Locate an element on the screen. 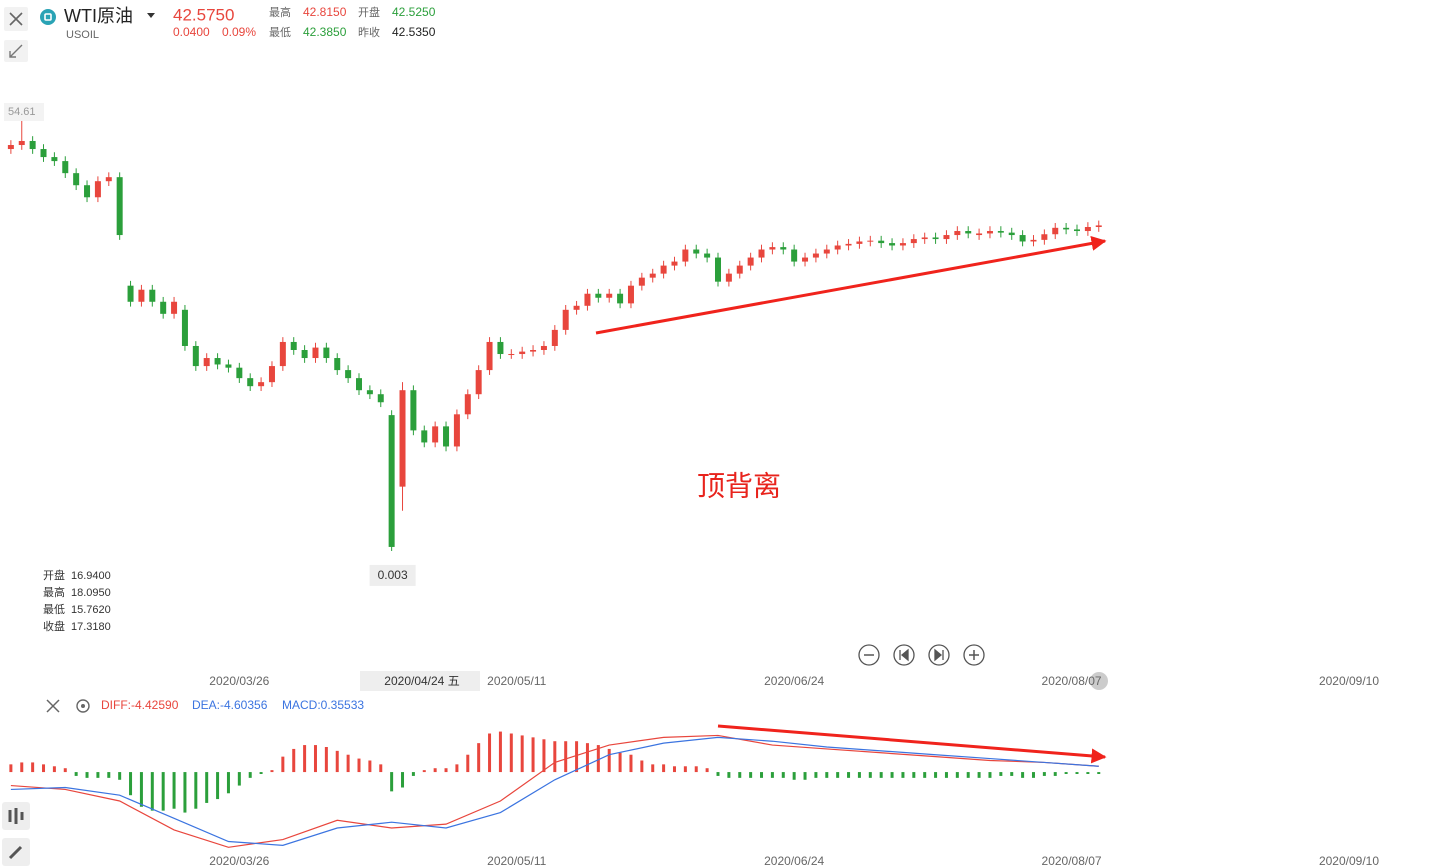 The height and width of the screenshot is (866, 1436). hover-value: 16.9400 is located at coordinates (91, 576).